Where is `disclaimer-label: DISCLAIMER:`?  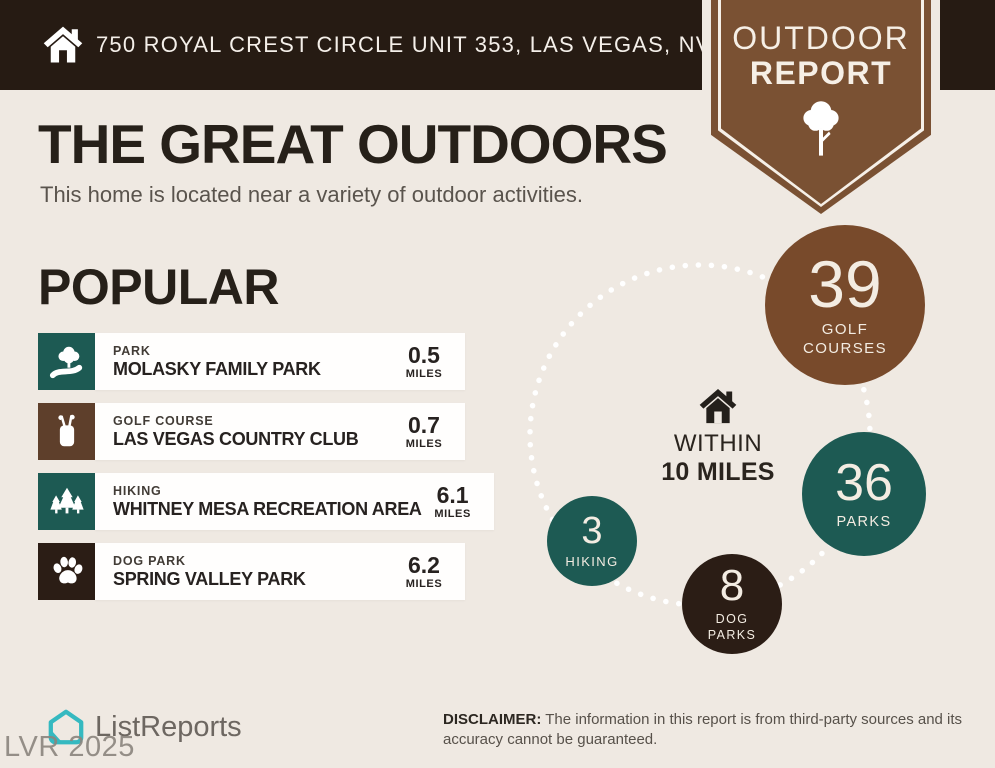
disclaimer-label: DISCLAIMER: is located at coordinates (492, 719).